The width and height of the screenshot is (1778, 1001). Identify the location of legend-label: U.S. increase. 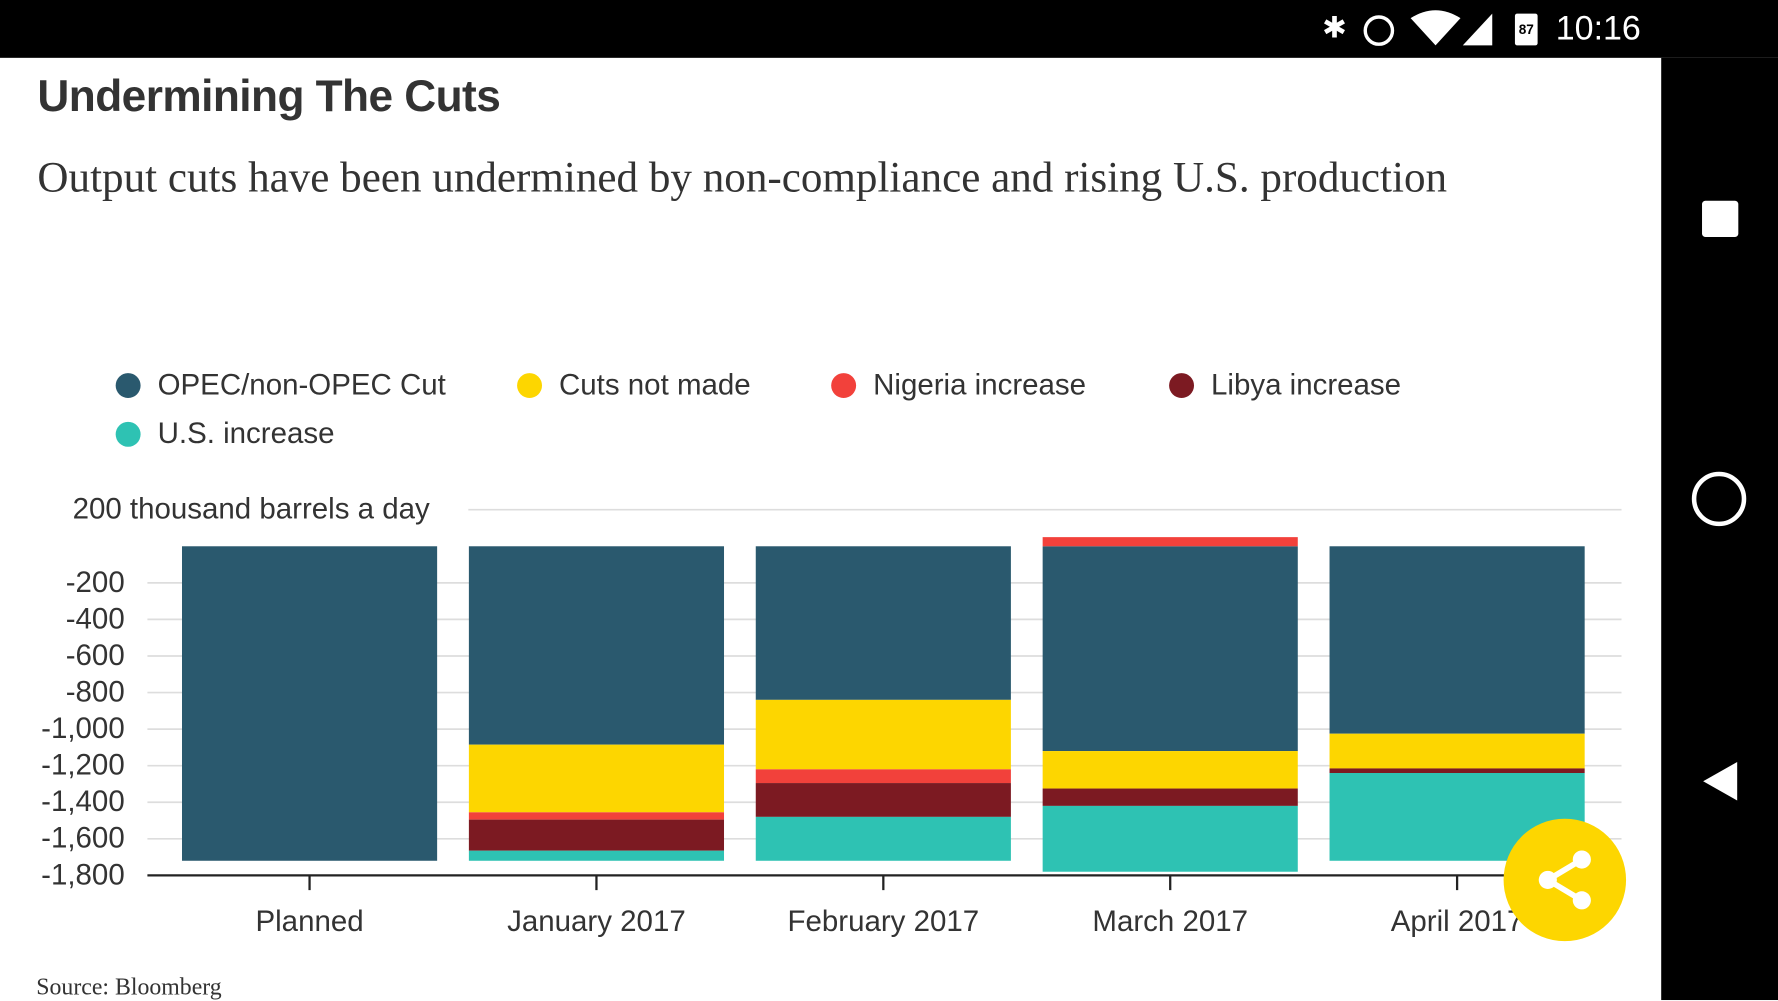
(246, 433).